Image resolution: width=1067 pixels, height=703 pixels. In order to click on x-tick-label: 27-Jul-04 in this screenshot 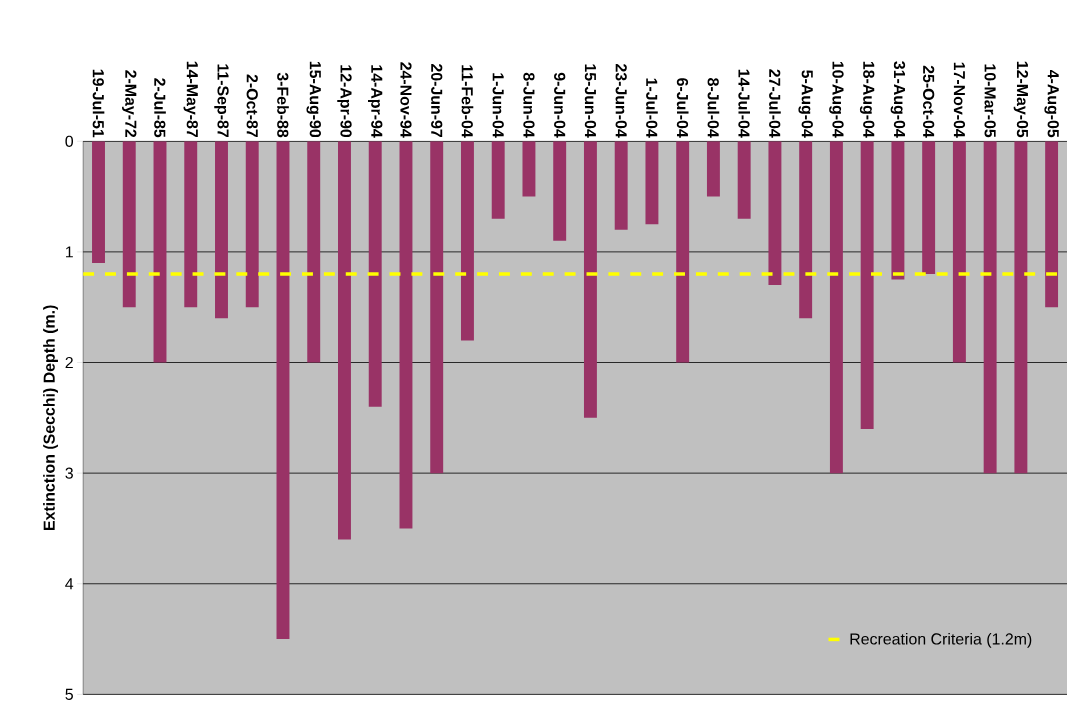, I will do `click(775, 103)`.